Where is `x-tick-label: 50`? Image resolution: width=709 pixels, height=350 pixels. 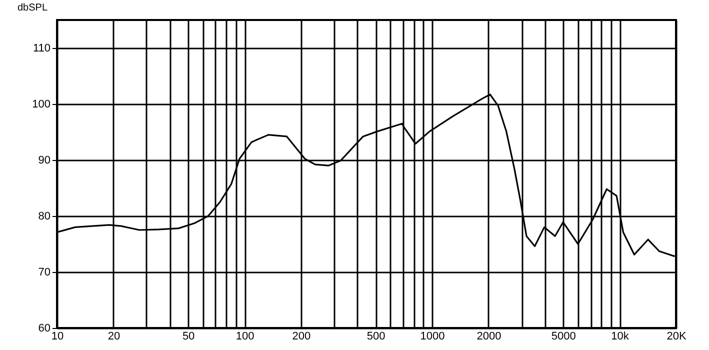
x-tick-label: 50 is located at coordinates (188, 336).